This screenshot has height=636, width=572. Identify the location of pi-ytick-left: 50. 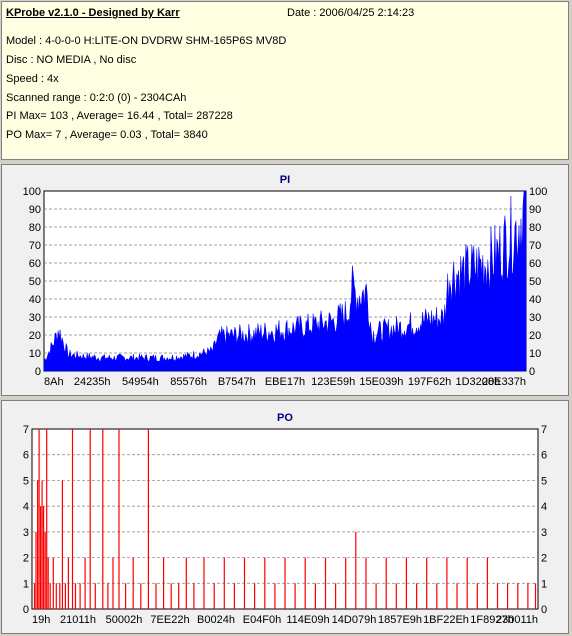
(35, 282).